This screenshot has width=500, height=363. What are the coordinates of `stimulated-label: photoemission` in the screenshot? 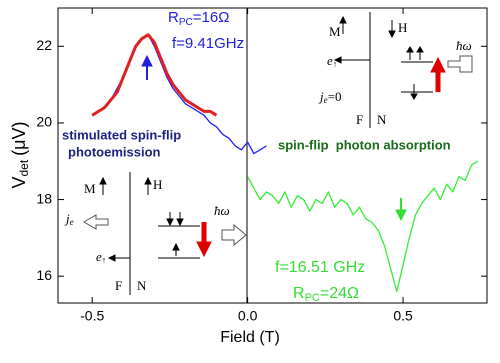 It's located at (114, 151).